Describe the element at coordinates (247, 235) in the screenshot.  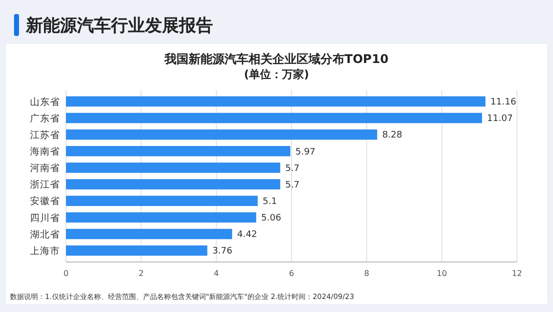
I see `data-label: 4.42` at that location.